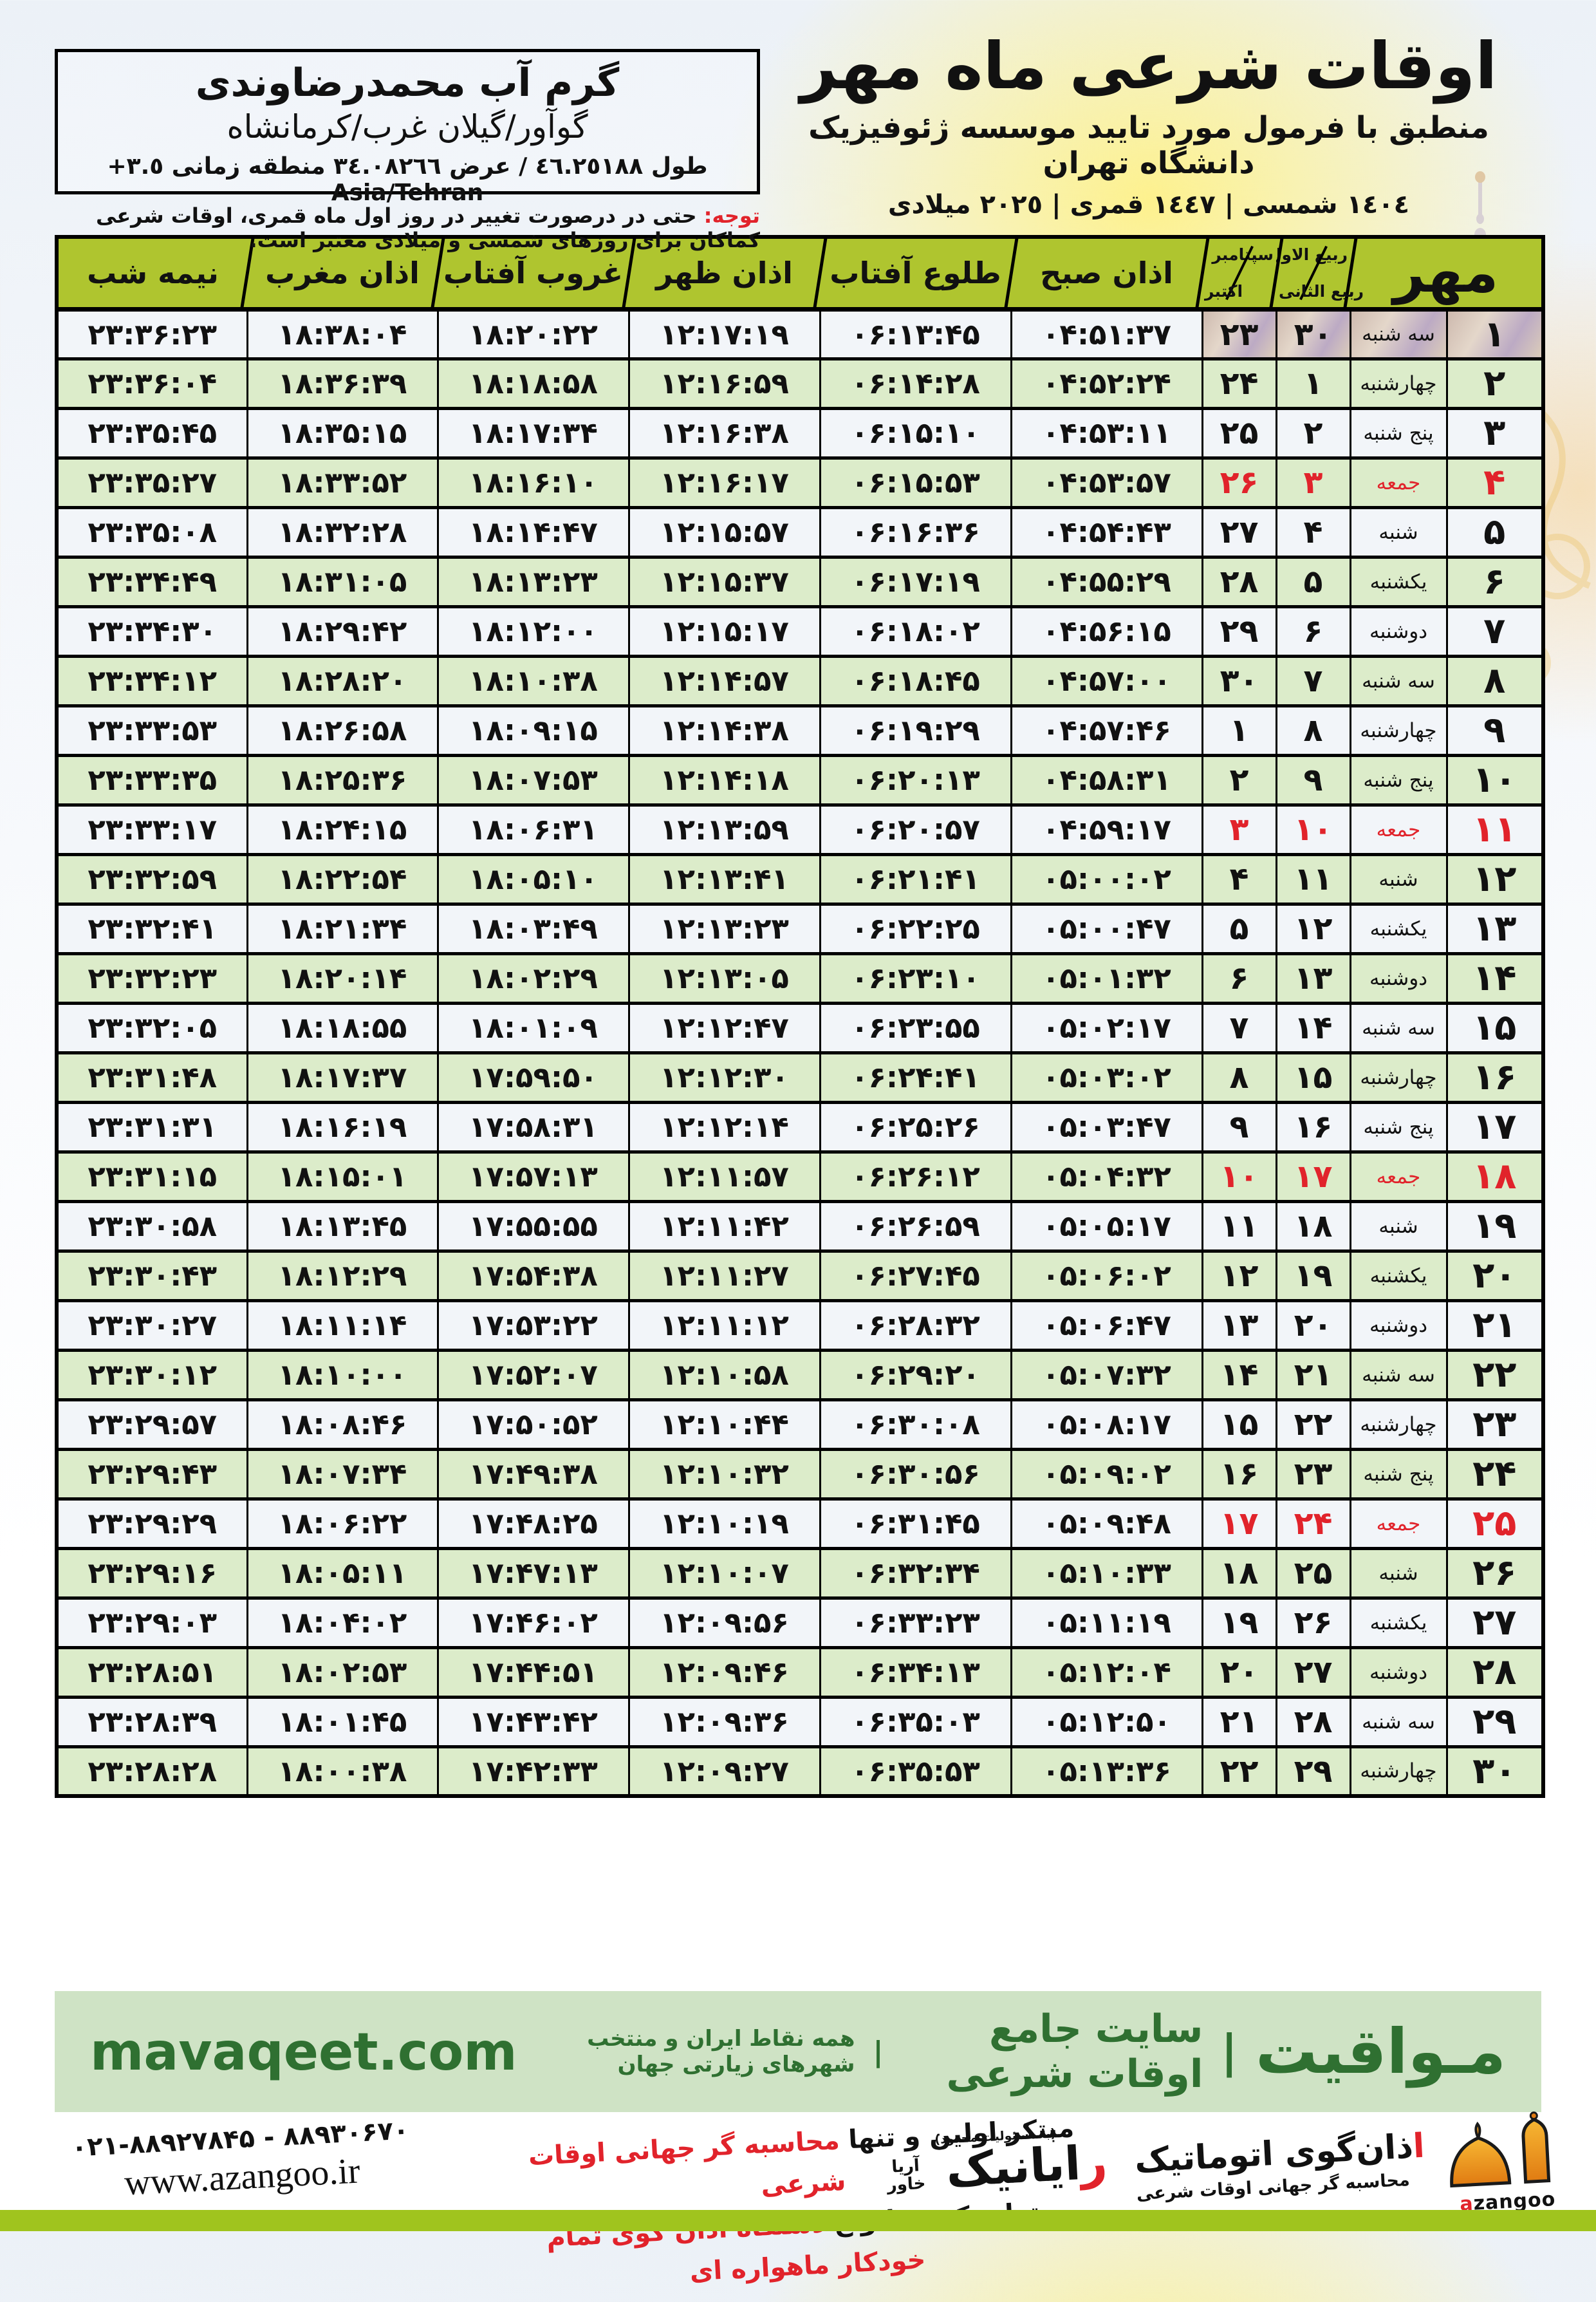  I want to click on day-number-cell: ۱۹, so click(1495, 1226).